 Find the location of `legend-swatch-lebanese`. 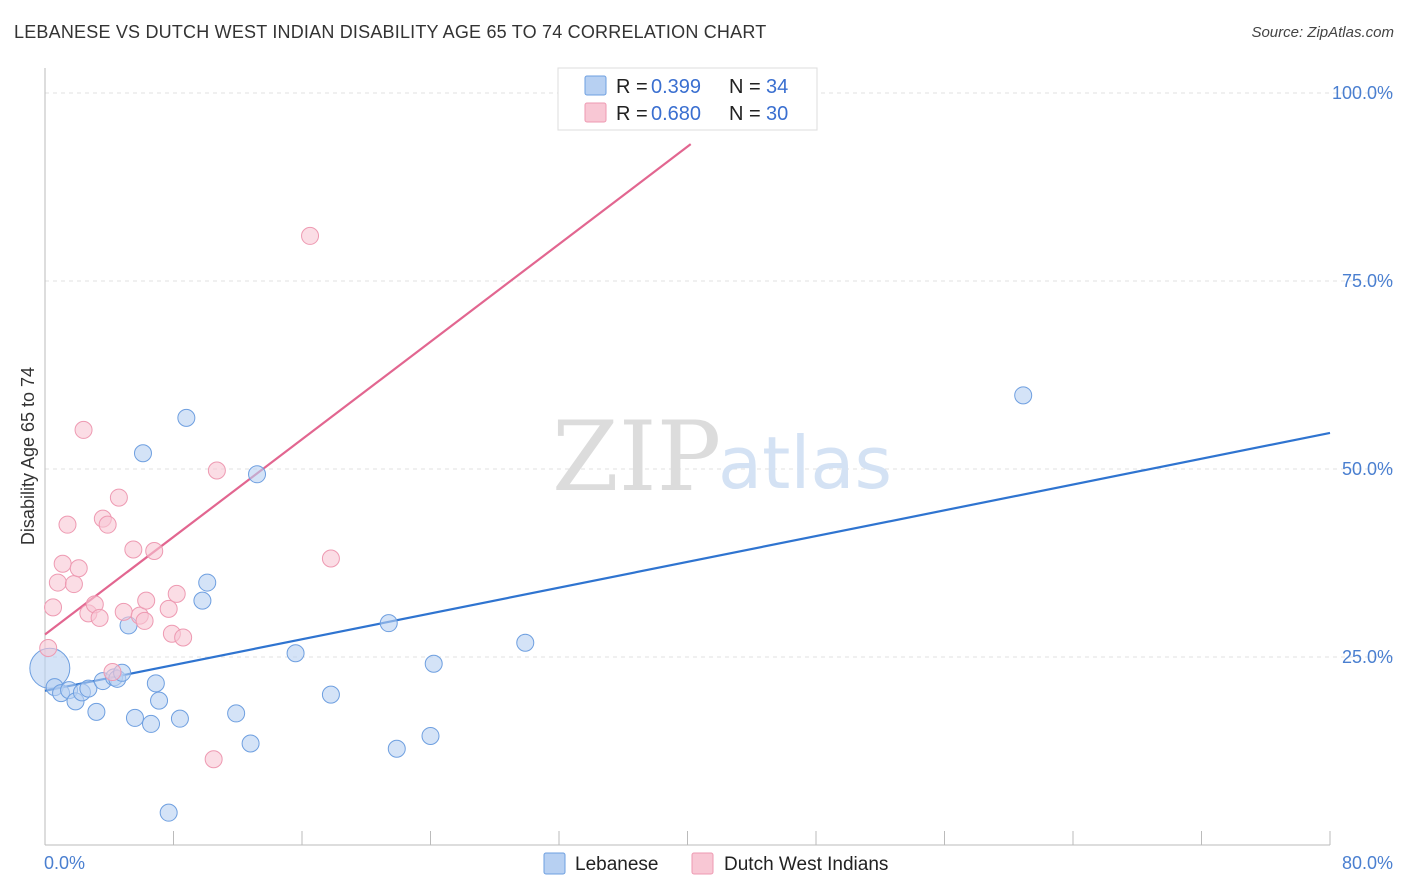

legend-swatch-lebanese is located at coordinates (595, 85).